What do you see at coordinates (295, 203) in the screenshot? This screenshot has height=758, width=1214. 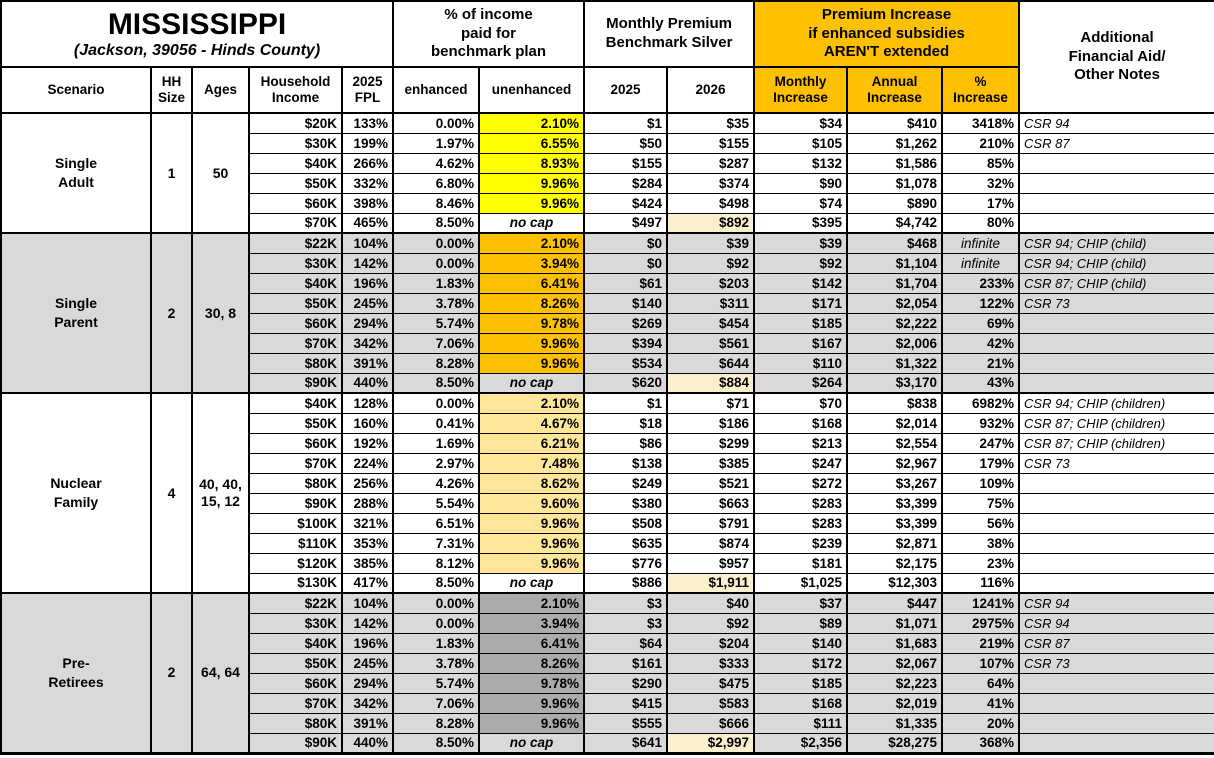 I see `cell-household-income: $60K` at bounding box center [295, 203].